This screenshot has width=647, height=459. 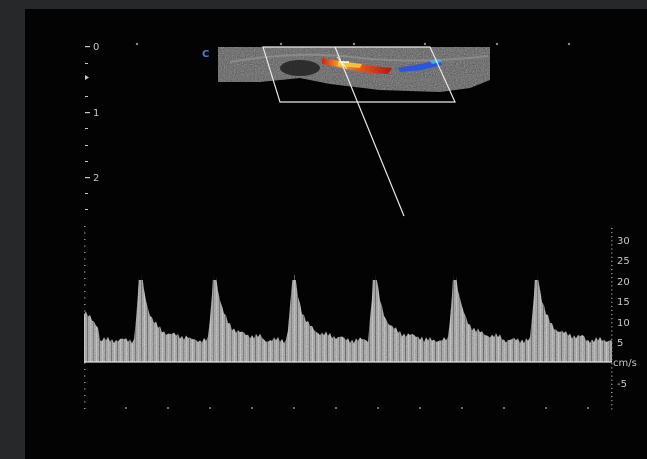 I want to click on doppler-cursor-line, so click(x=369, y=131).